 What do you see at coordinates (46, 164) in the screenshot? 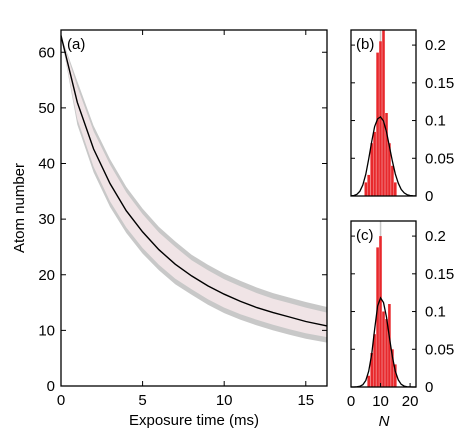
I see `y-tick-label: 40` at bounding box center [46, 164].